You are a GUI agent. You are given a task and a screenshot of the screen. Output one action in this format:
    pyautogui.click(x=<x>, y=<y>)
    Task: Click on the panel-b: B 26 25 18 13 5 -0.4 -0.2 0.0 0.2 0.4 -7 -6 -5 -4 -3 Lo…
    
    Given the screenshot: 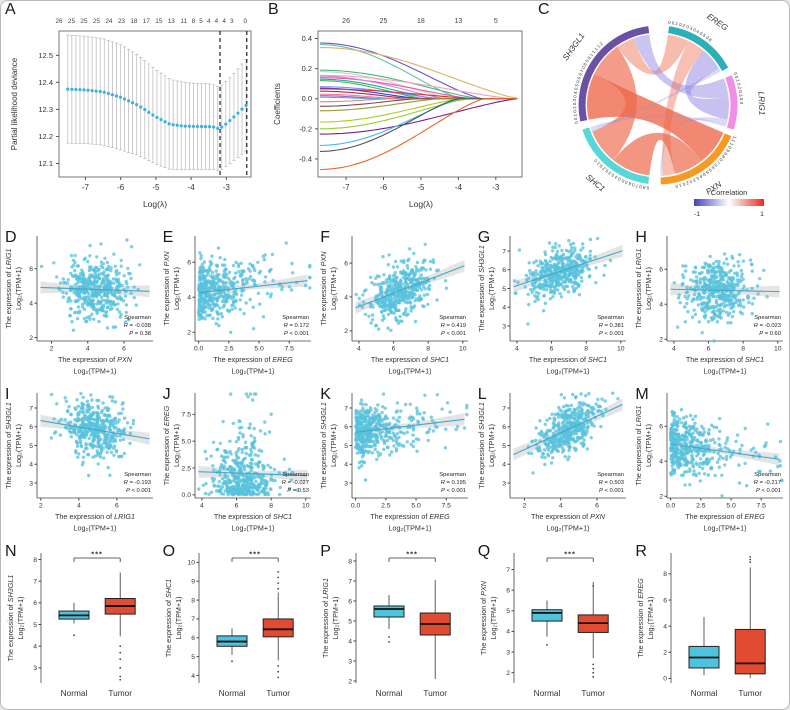 What is the action you would take?
    pyautogui.click(x=399, y=115)
    